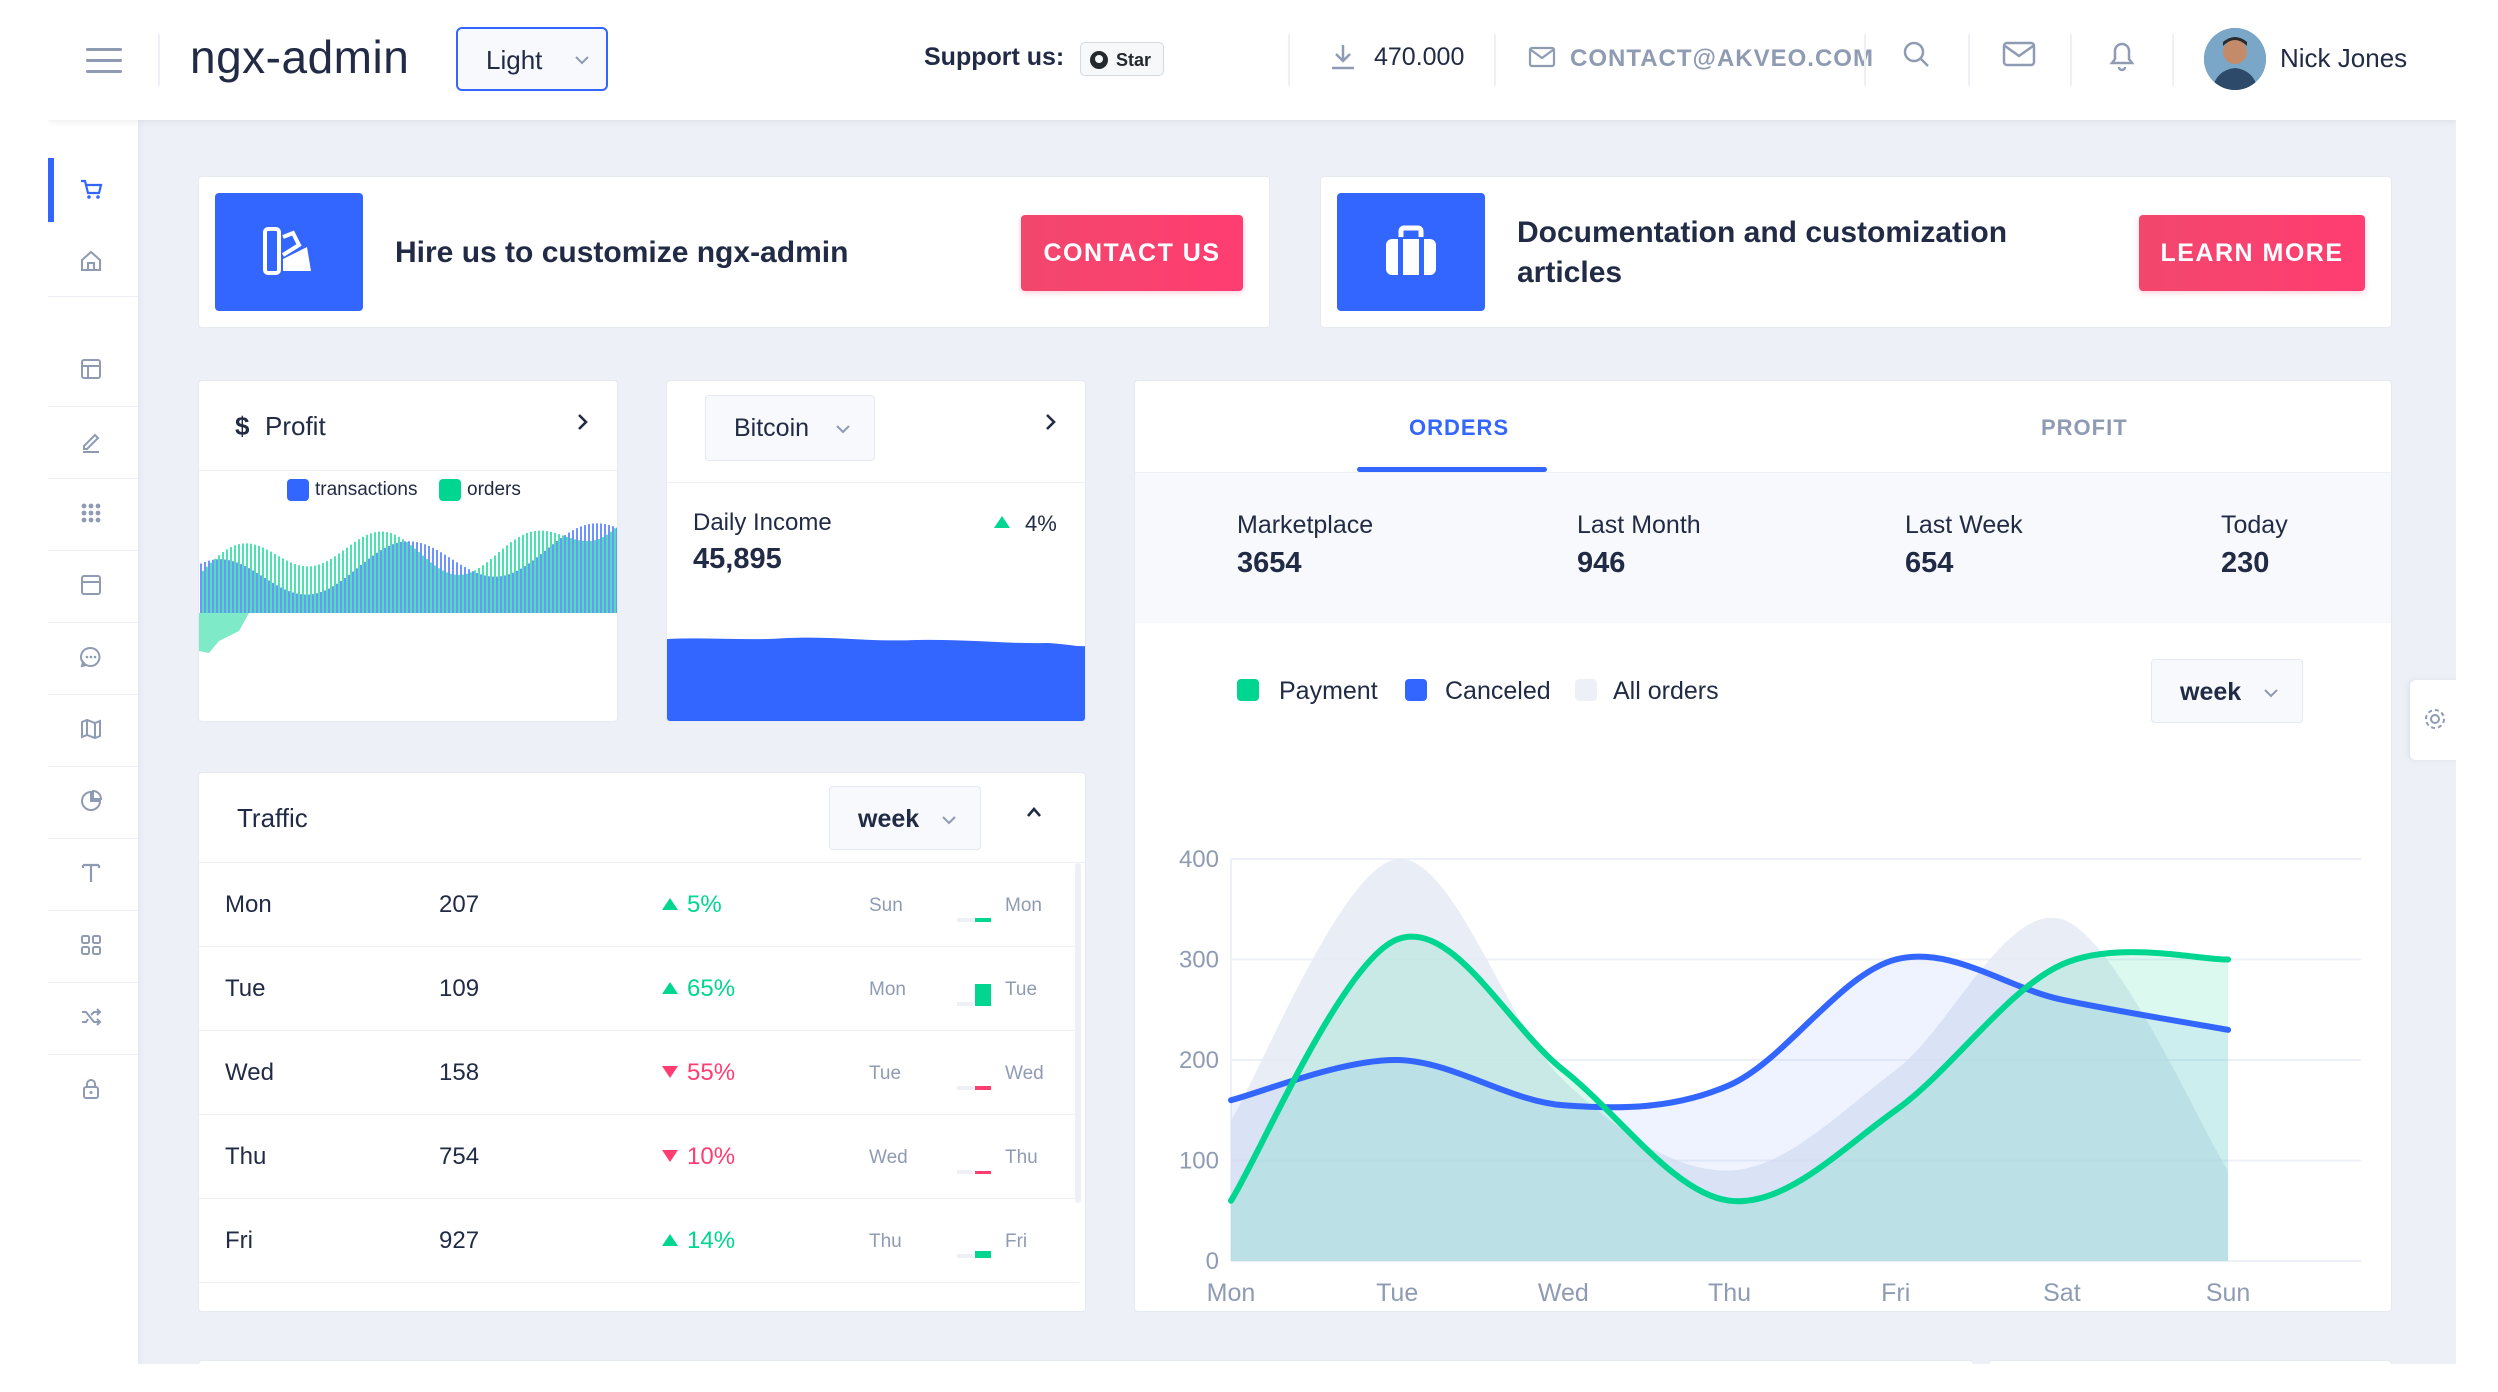  Describe the element at coordinates (1722, 58) in the screenshot. I see `contact-email-link: CONTACT@AKVEO.COM` at that location.